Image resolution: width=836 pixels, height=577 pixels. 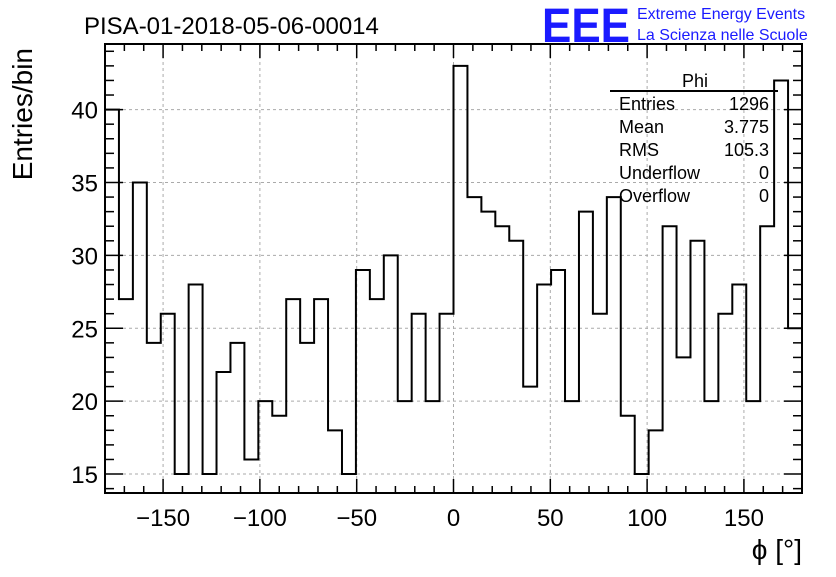 What do you see at coordinates (639, 150) in the screenshot?
I see `stats-row-label: RMS` at bounding box center [639, 150].